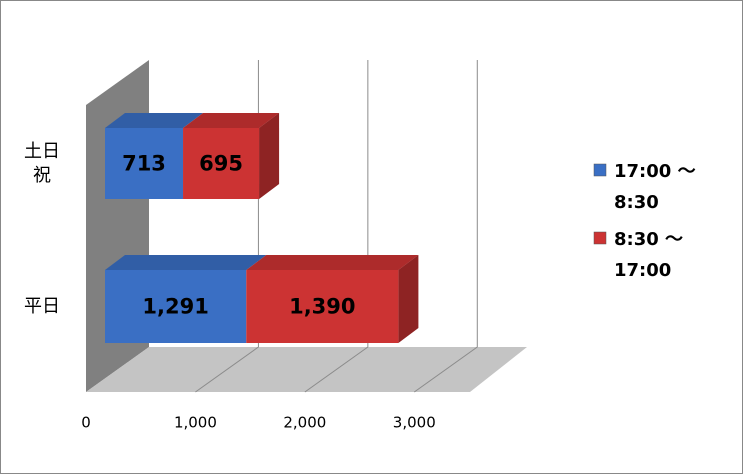 Image resolution: width=743 pixels, height=474 pixels. I want to click on data-label: 695, so click(221, 164).